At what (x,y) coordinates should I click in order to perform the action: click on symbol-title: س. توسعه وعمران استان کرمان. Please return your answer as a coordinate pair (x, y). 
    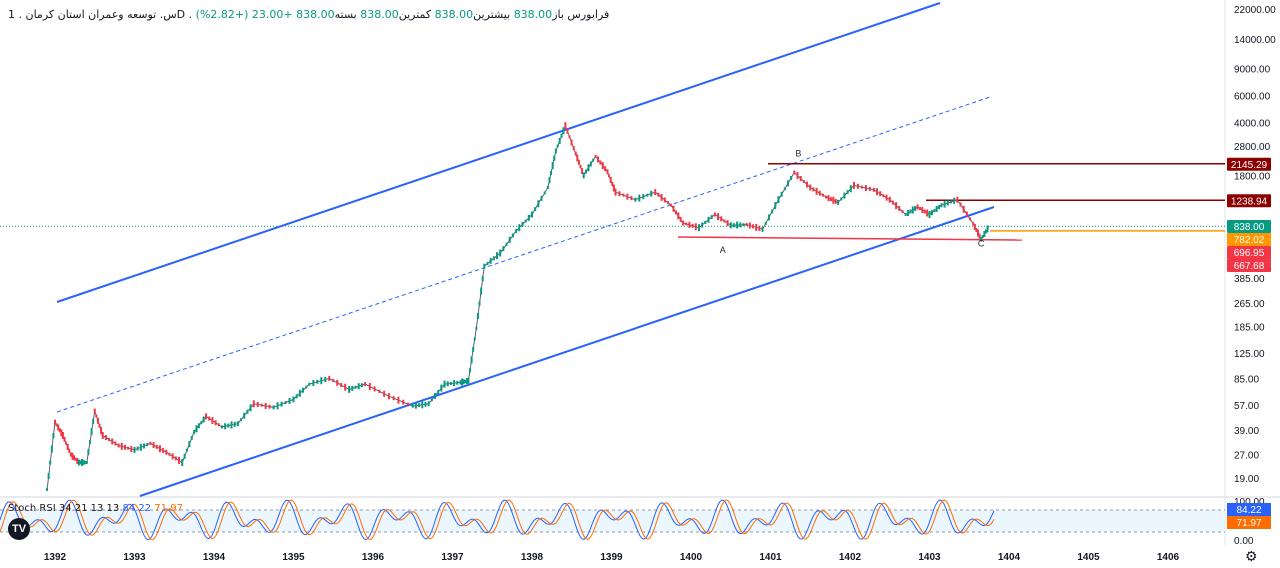
    Looking at the image, I should click on (101, 14).